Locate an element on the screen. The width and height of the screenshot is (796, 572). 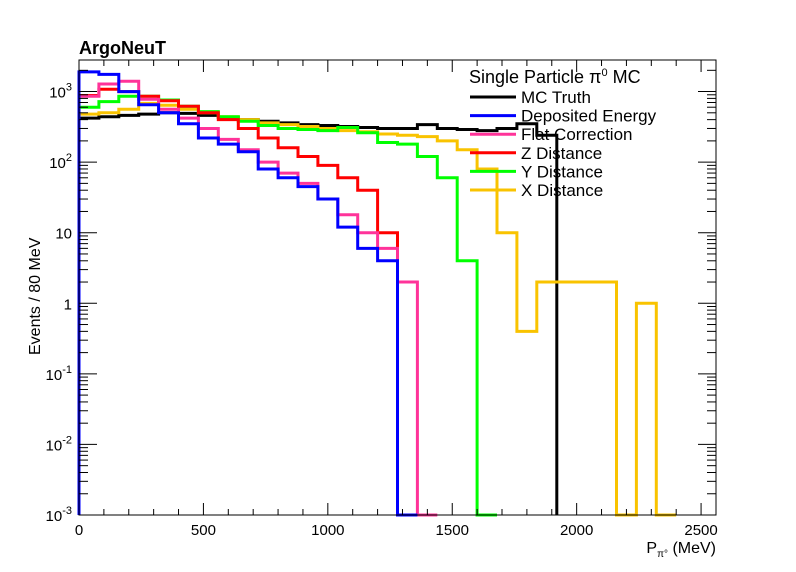
x-tick-label: 1500 is located at coordinates (452, 530).